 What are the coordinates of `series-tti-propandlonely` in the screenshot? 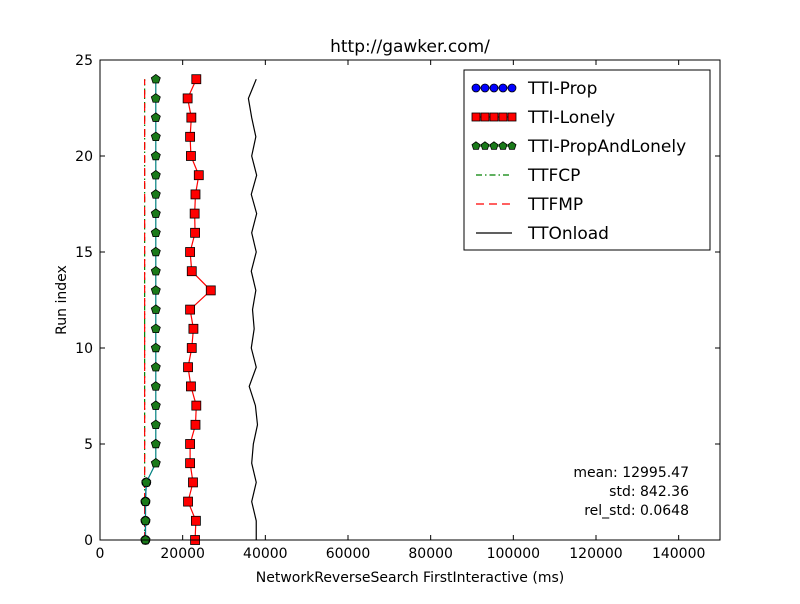 It's located at (150, 309).